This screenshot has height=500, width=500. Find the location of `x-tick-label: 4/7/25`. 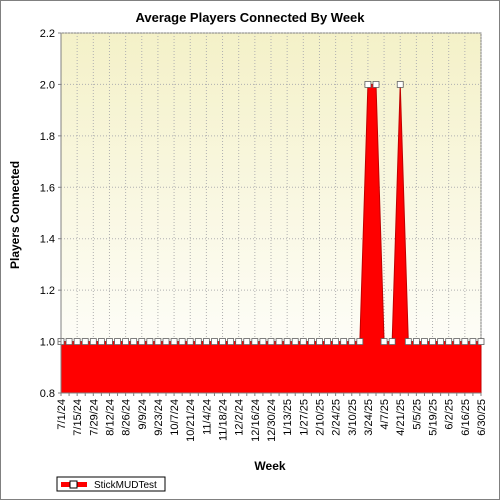

x-tick-label: 4/7/25 is located at coordinates (385, 414).